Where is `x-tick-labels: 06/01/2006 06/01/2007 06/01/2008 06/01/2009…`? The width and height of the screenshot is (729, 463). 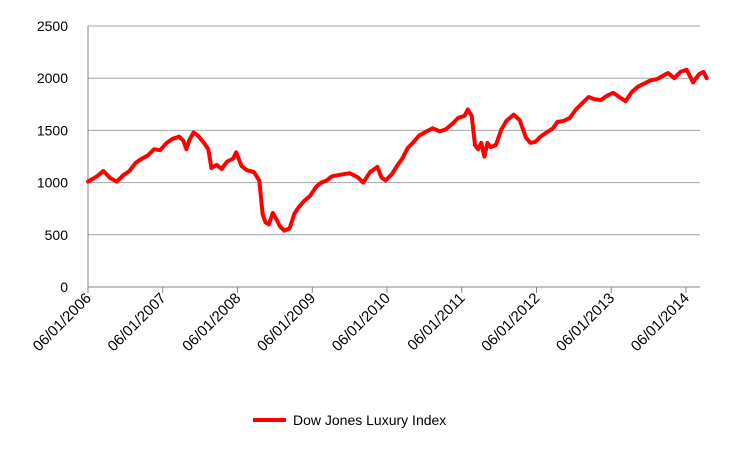 x-tick-labels: 06/01/2006 06/01/2007 06/01/2008 06/01/2009… is located at coordinates (361, 322).